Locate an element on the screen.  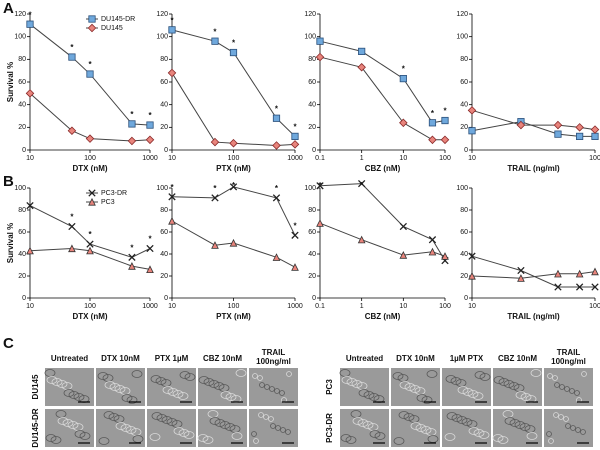
axes is located at coordinates (533, 243).